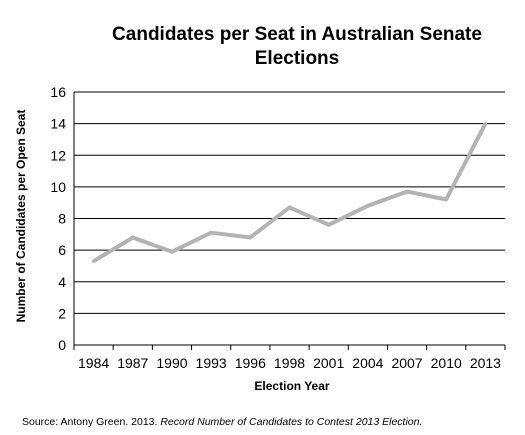 This screenshot has width=525, height=435. What do you see at coordinates (297, 58) in the screenshot?
I see `chart-title-line-2: Elections` at bounding box center [297, 58].